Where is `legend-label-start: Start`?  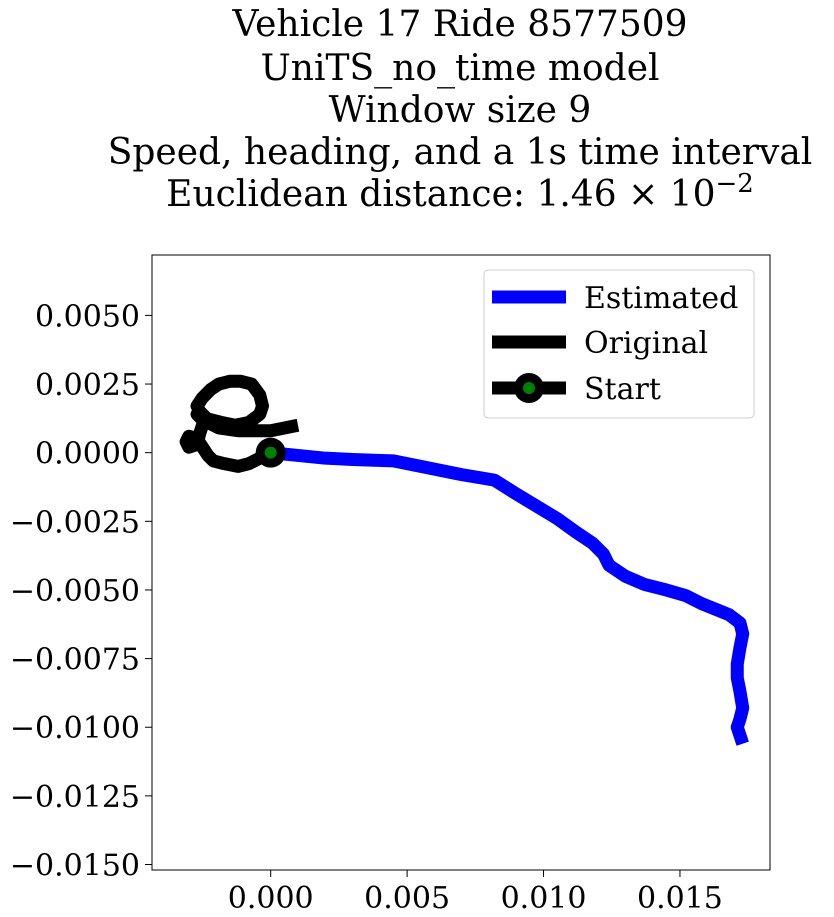
legend-label-start: Start is located at coordinates (622, 389).